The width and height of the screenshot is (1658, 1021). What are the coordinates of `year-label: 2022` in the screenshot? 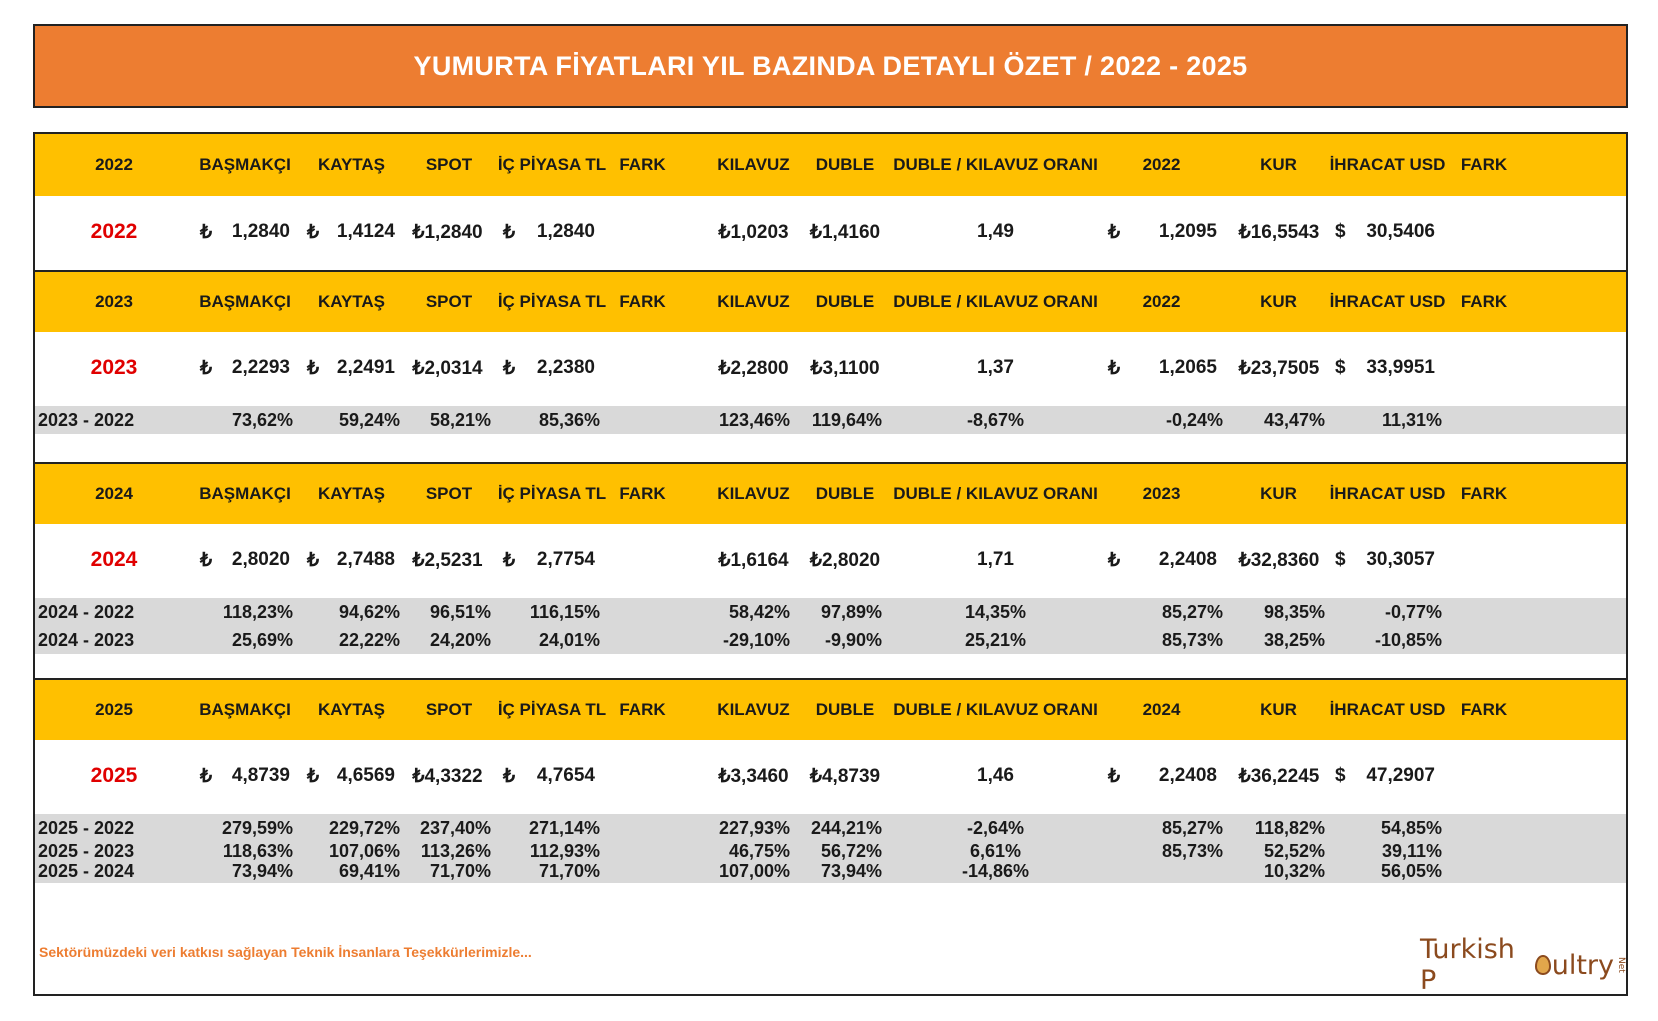 It's located at (114, 231).